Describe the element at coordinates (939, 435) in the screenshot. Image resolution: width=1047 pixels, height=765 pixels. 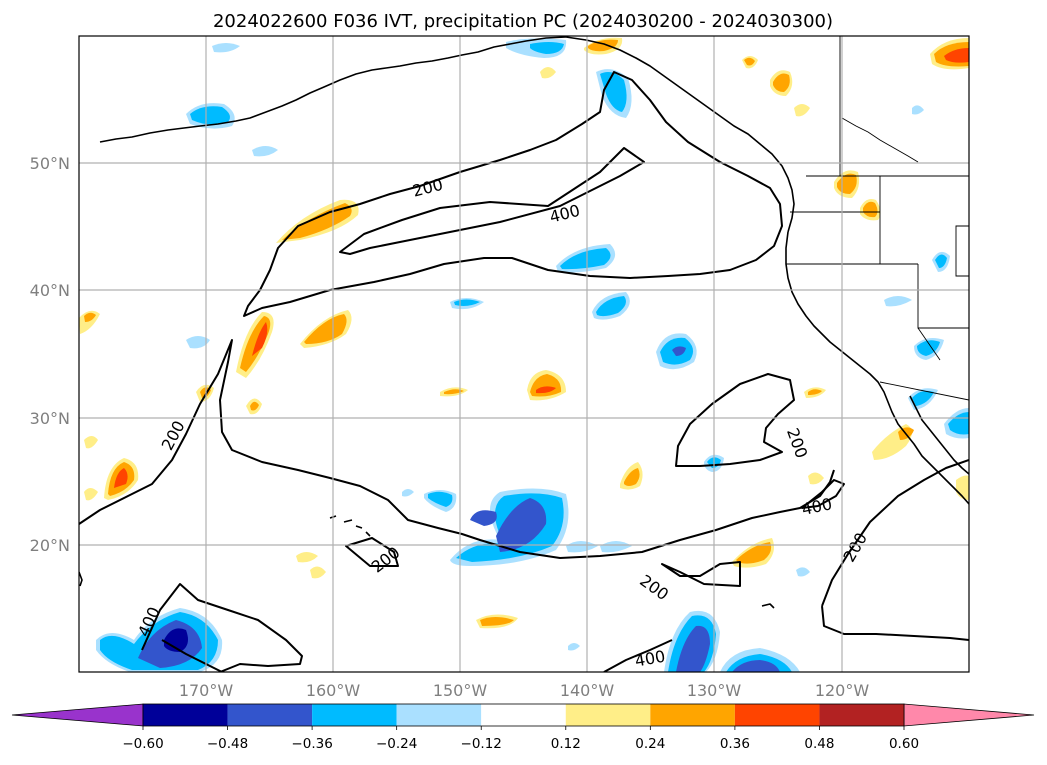
I see `coastline-baja-gulf` at that location.